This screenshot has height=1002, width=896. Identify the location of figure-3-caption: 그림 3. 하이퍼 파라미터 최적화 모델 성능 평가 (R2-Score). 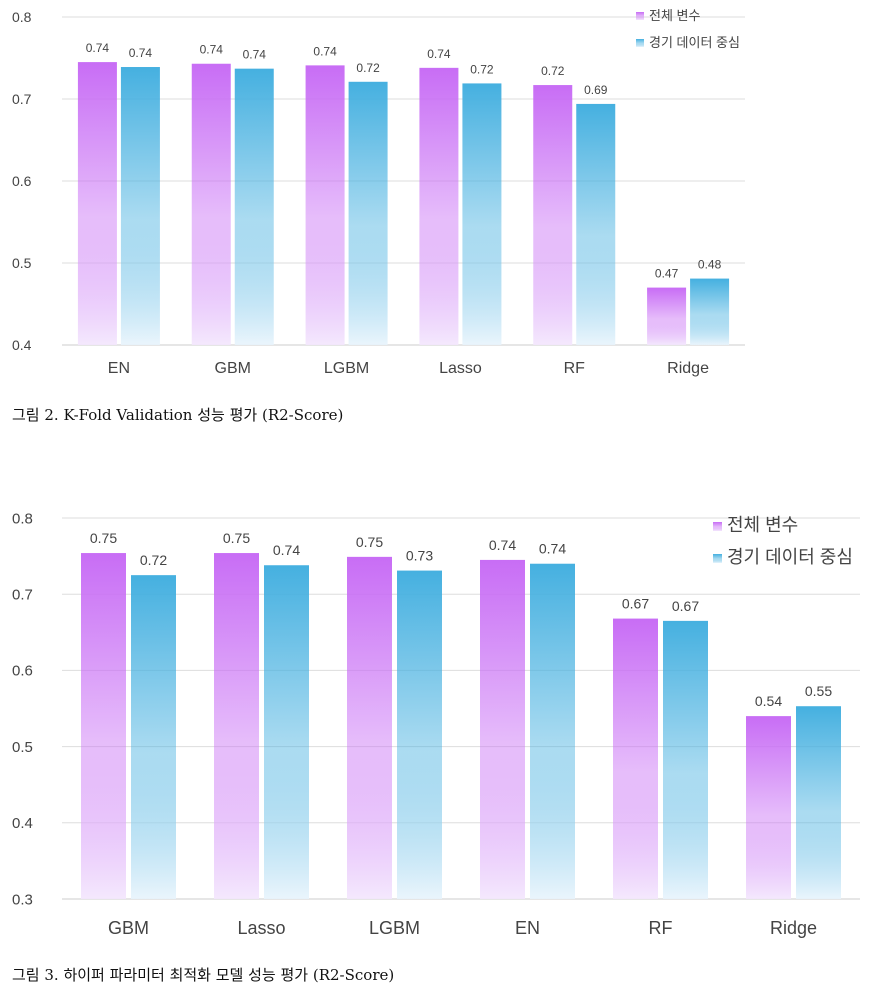
(203, 975).